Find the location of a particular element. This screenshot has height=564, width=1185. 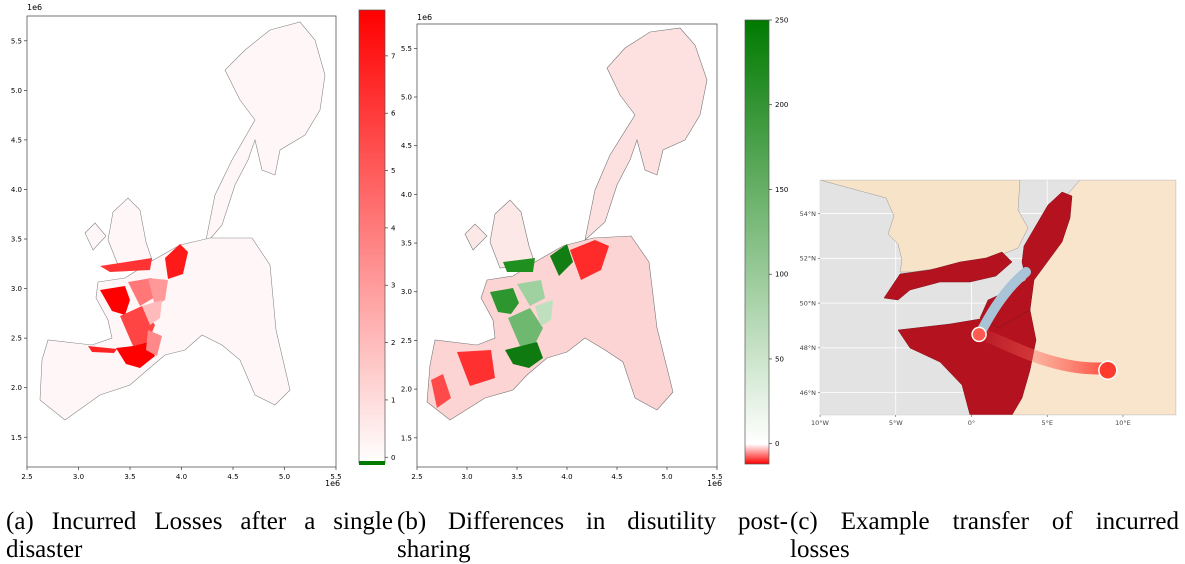

chart-a-x-tick-label: 4.5 is located at coordinates (232, 477).